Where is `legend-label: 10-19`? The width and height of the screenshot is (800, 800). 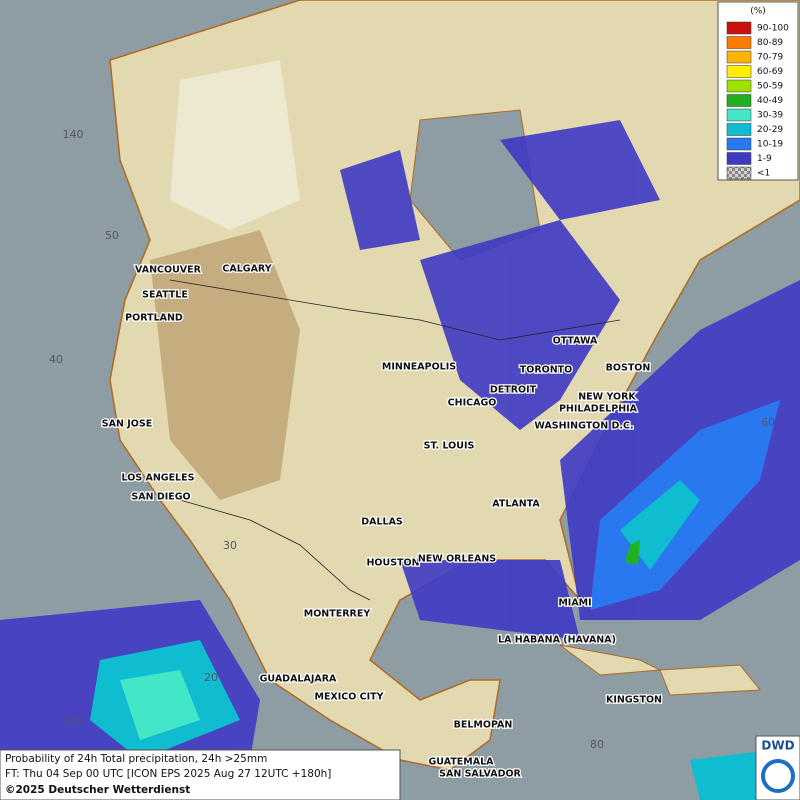 legend-label: 10-19 is located at coordinates (770, 145).